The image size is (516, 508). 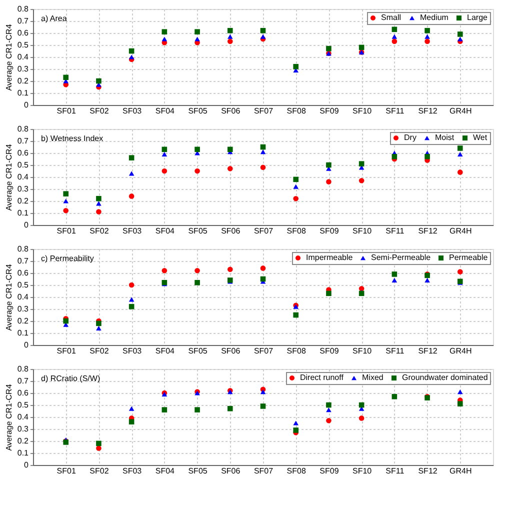 What do you see at coordinates (477, 17) in the screenshot?
I see `legend-label: Large` at bounding box center [477, 17].